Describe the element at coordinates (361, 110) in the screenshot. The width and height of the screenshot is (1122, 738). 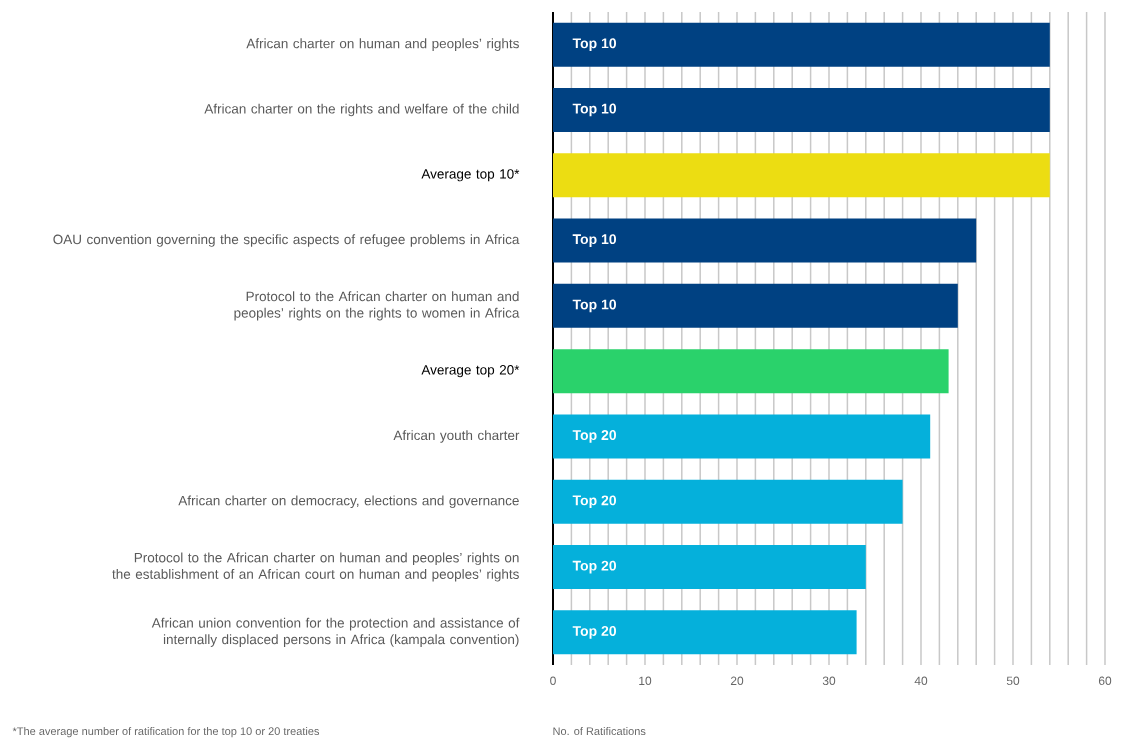
I see `y-tick-label: African charter on the rights and welfare of the child` at that location.